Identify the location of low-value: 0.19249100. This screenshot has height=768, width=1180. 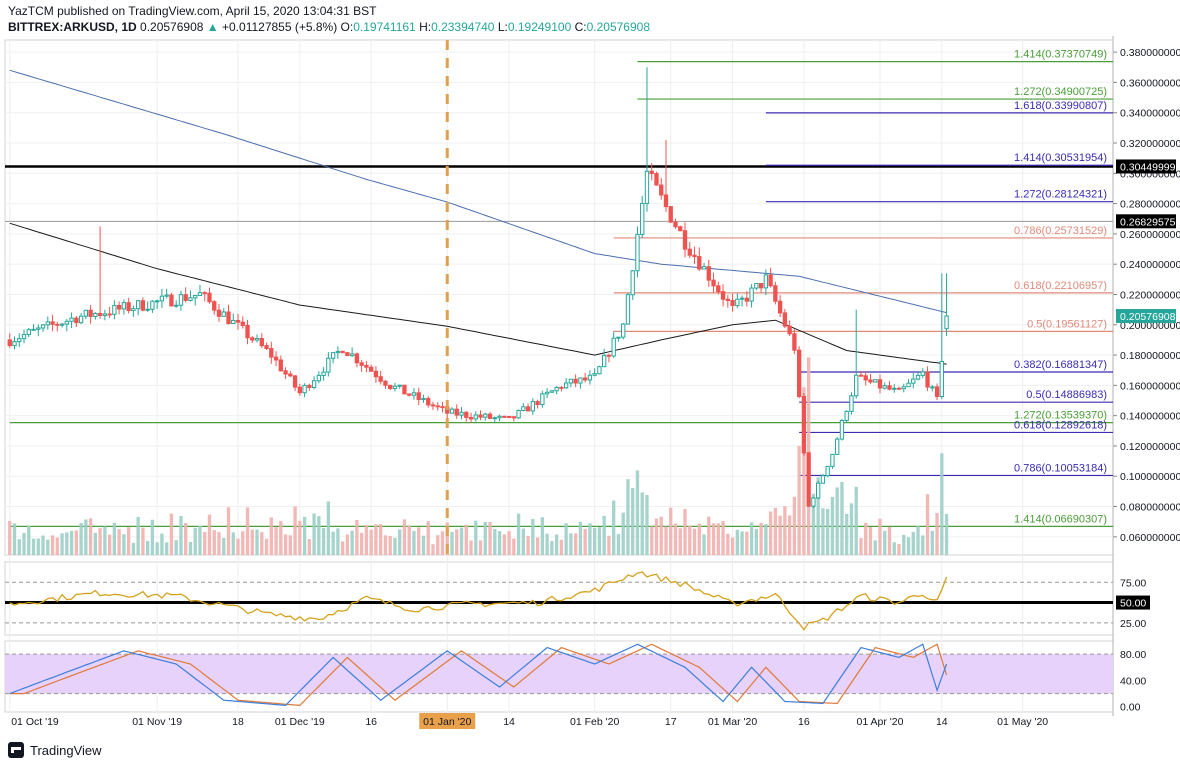
(539, 27).